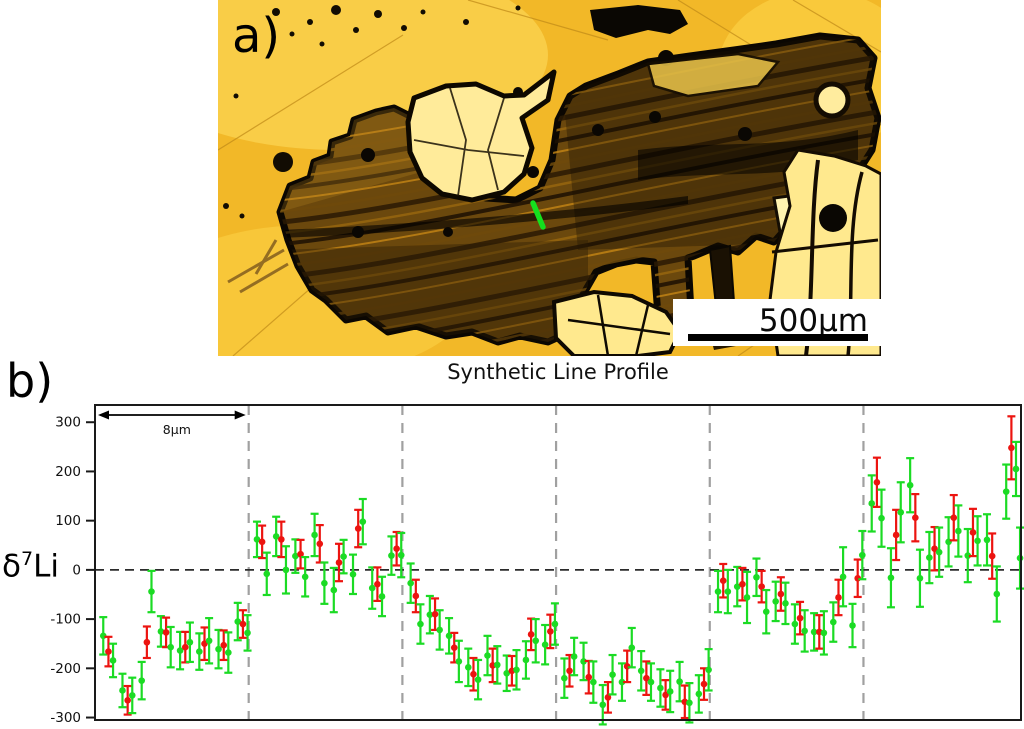 Image resolution: width=1024 pixels, height=729 pixels. What do you see at coordinates (103, 415) in the screenshot?
I see `scale-arrow-head-left` at bounding box center [103, 415].